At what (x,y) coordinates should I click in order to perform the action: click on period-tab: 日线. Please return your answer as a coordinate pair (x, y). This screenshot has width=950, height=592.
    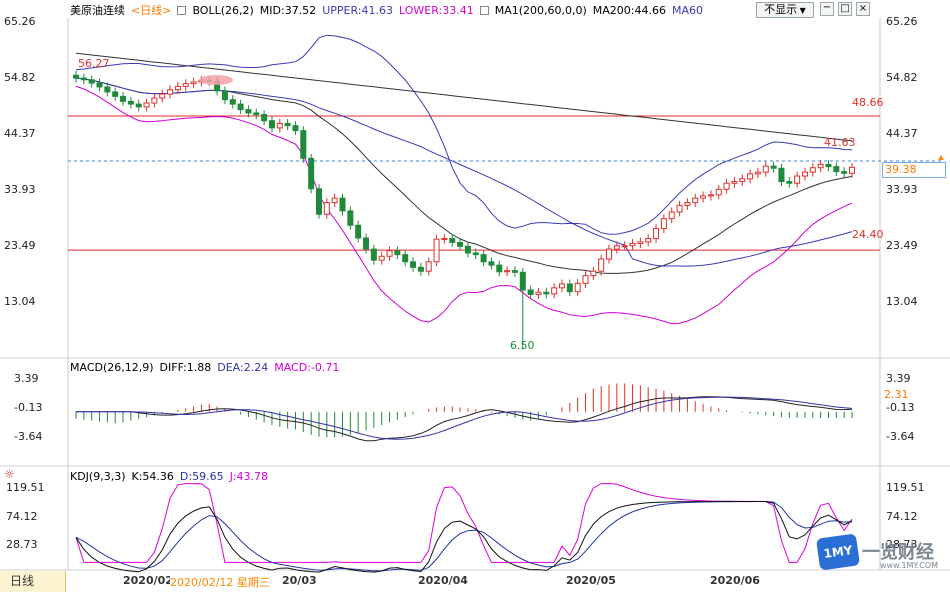
    Looking at the image, I should click on (33, 581).